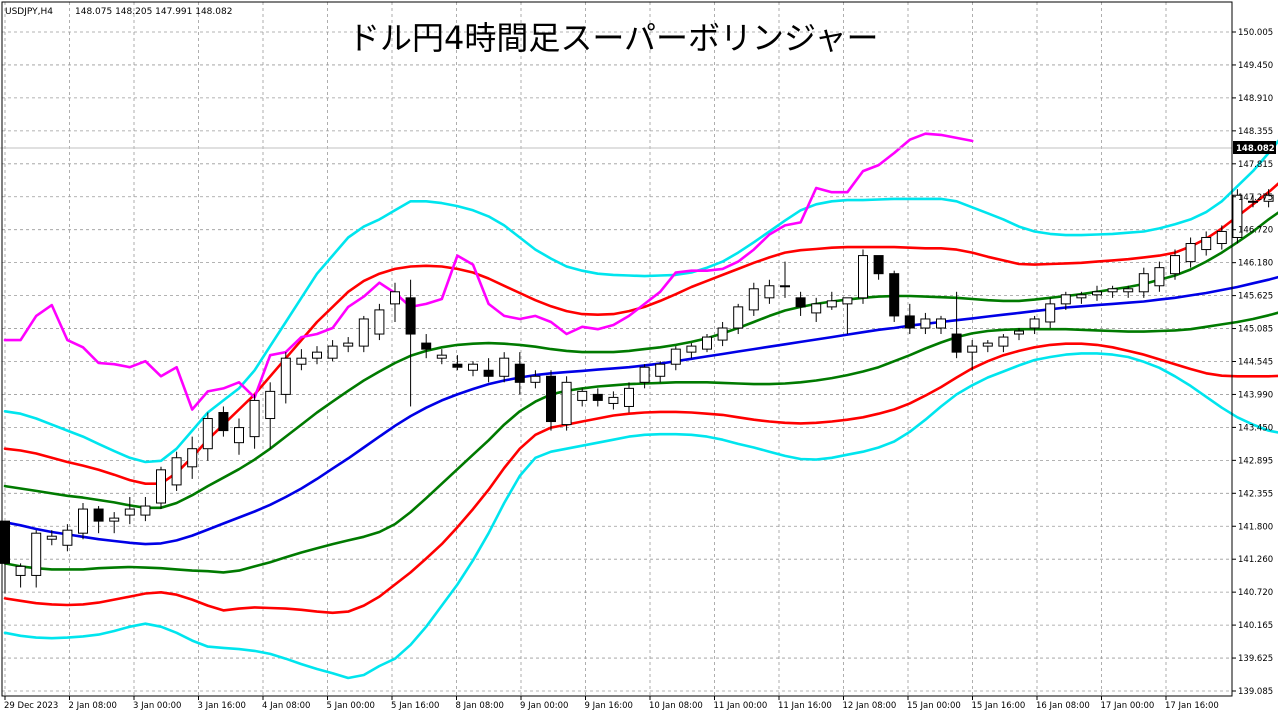 The height and width of the screenshot is (716, 1278). I want to click on x-tick-label: 29 Dec 2023, so click(31, 706).